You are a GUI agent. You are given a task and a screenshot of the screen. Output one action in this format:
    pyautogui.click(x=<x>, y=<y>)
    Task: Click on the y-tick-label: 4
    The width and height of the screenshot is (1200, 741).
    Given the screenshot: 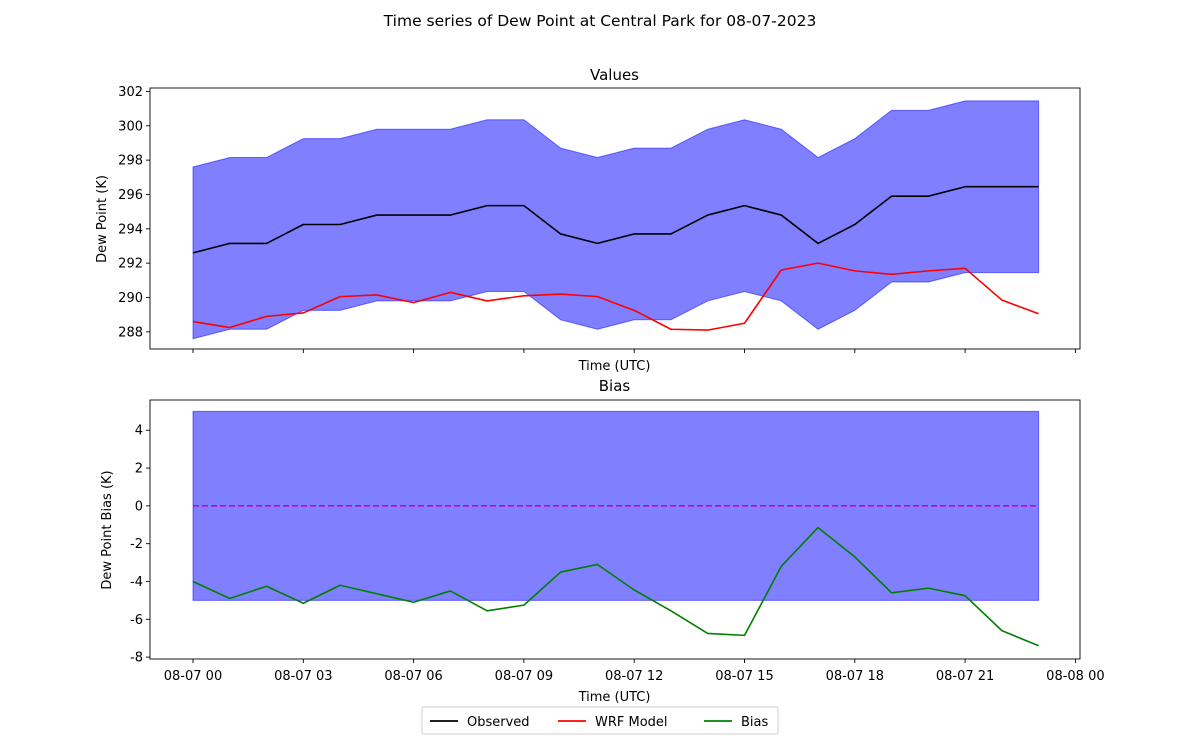 What is the action you would take?
    pyautogui.click(x=139, y=431)
    